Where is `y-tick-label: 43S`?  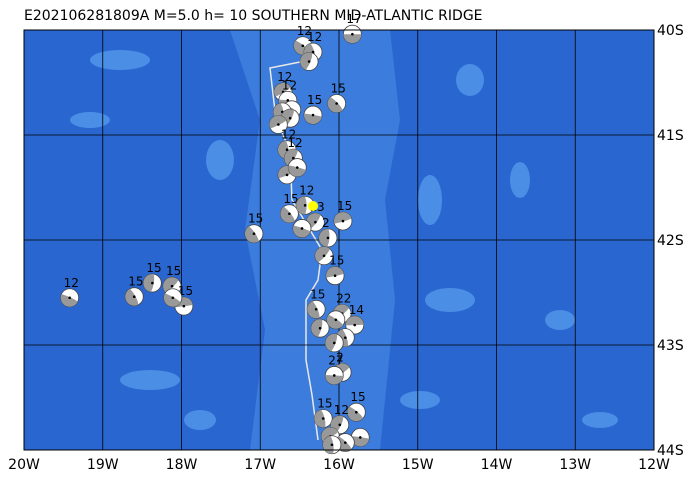
y-tick-label: 43S is located at coordinates (670, 346).